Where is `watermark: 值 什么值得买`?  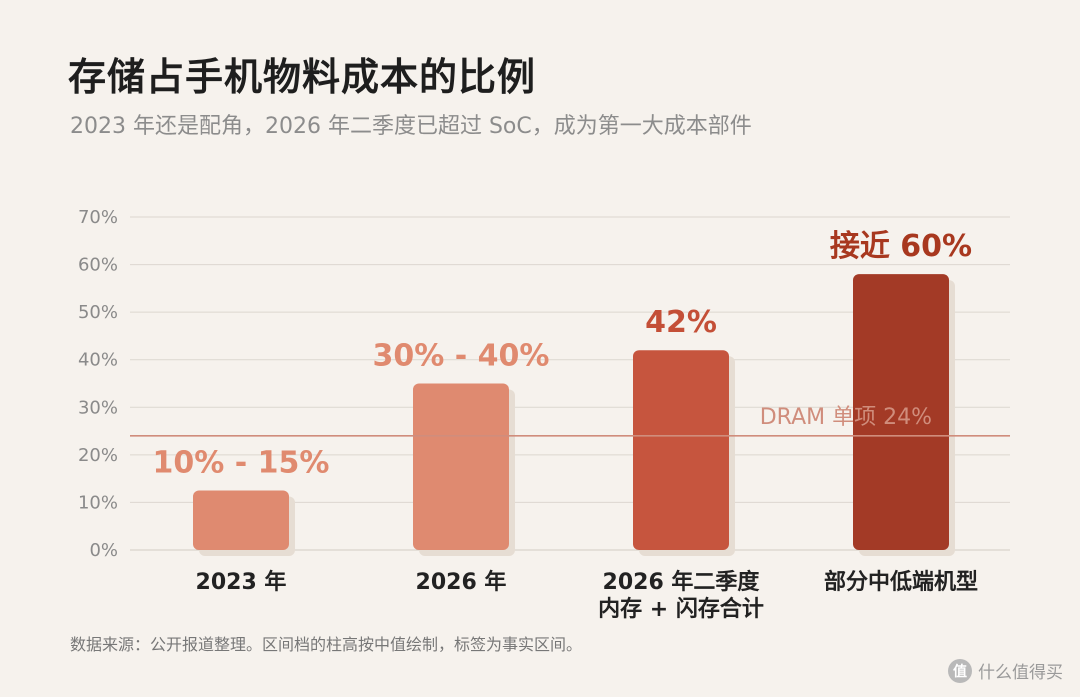
watermark: 值 什么值得买 is located at coordinates (1005, 670).